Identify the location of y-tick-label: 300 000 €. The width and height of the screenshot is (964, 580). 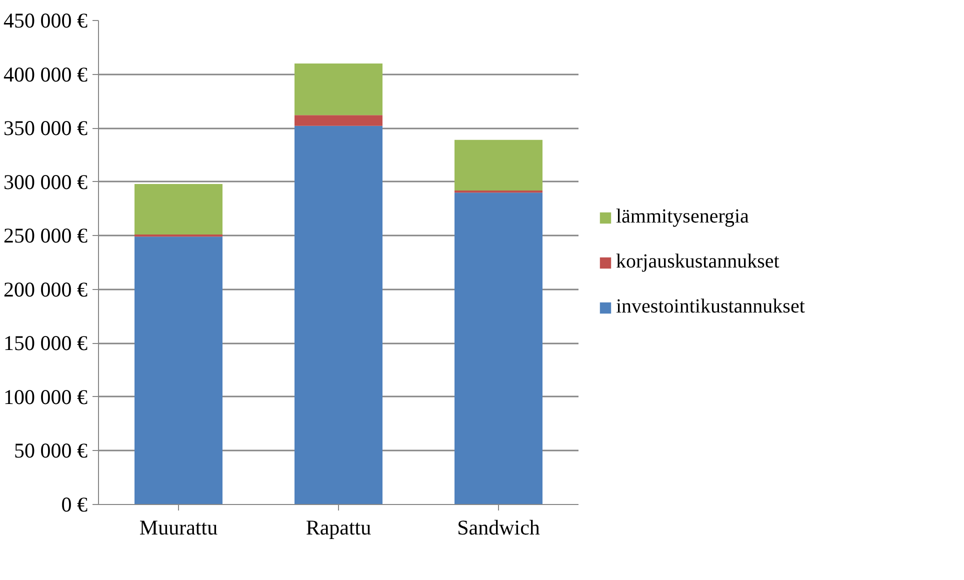
(46, 182).